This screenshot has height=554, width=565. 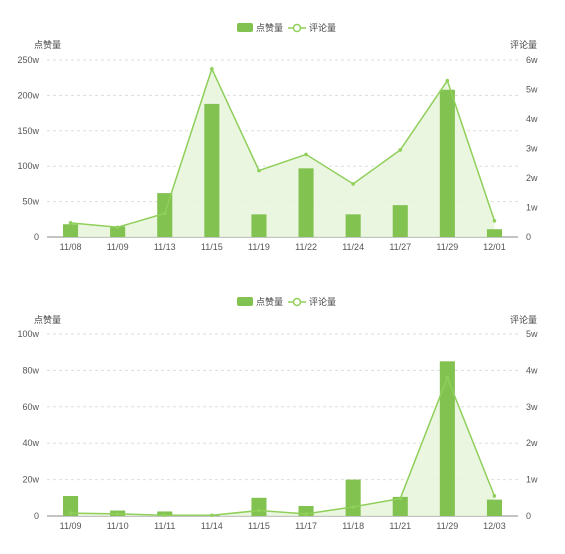 I want to click on x-tick-label: 11/21, so click(x=400, y=526).